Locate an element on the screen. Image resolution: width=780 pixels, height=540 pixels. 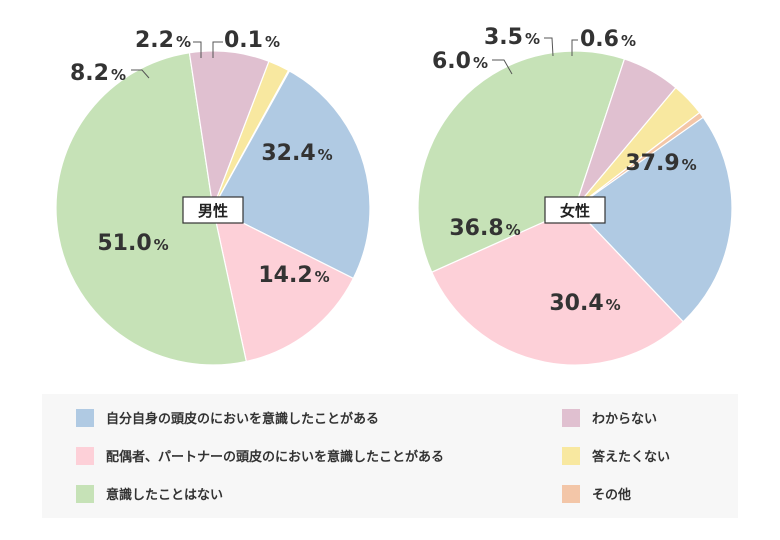
legend-item-never: 意識したことはない is located at coordinates (149, 493).